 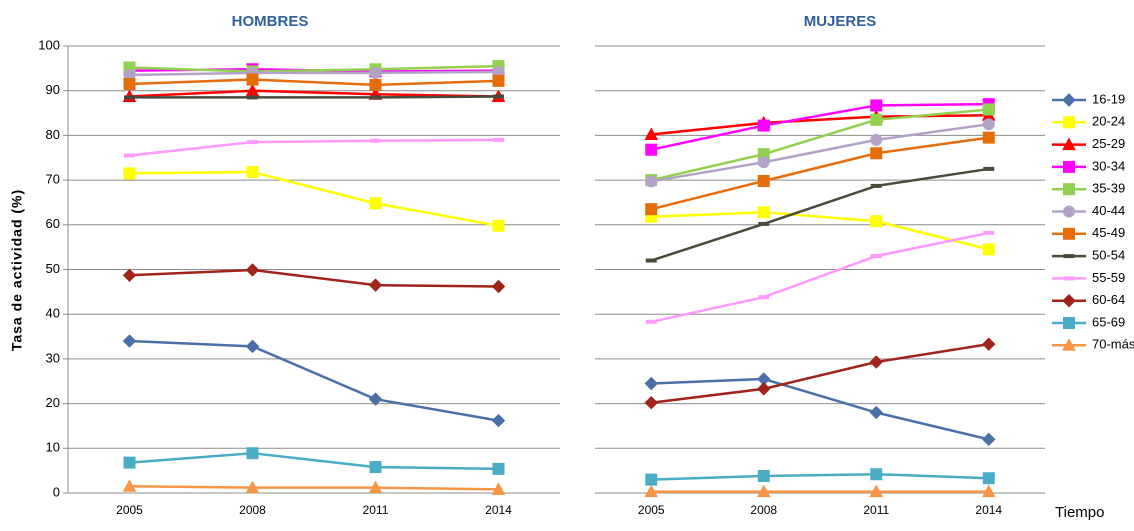 I want to click on legend-label: 65-69, so click(x=1108, y=321).